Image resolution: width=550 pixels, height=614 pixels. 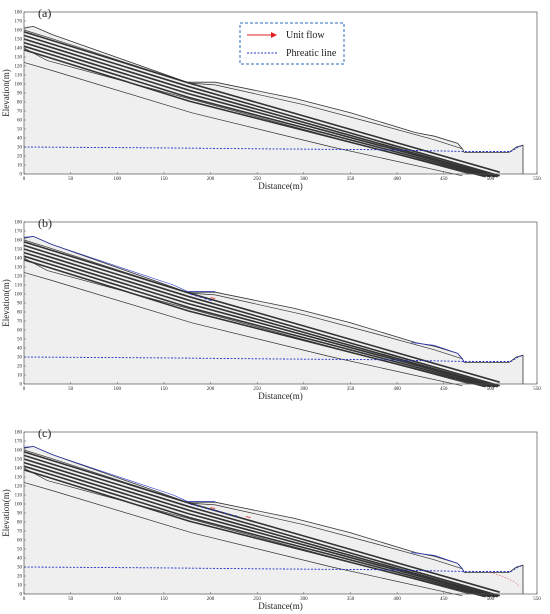 What do you see at coordinates (164, 179) in the screenshot?
I see `x-tick-label: 150` at bounding box center [164, 179].